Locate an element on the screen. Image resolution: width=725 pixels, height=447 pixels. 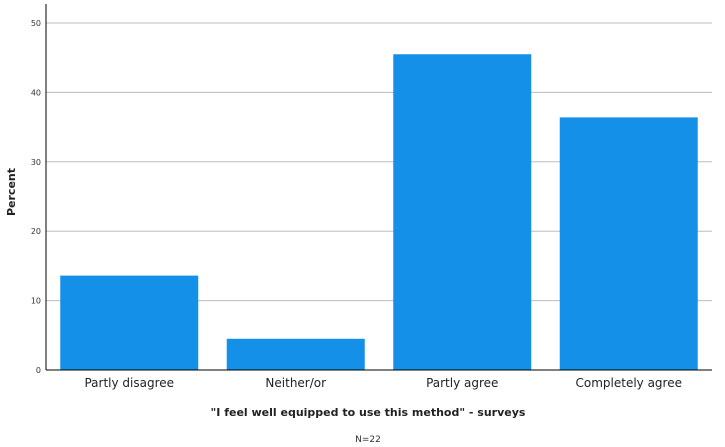
y-tick-label: 40 is located at coordinates (36, 92).